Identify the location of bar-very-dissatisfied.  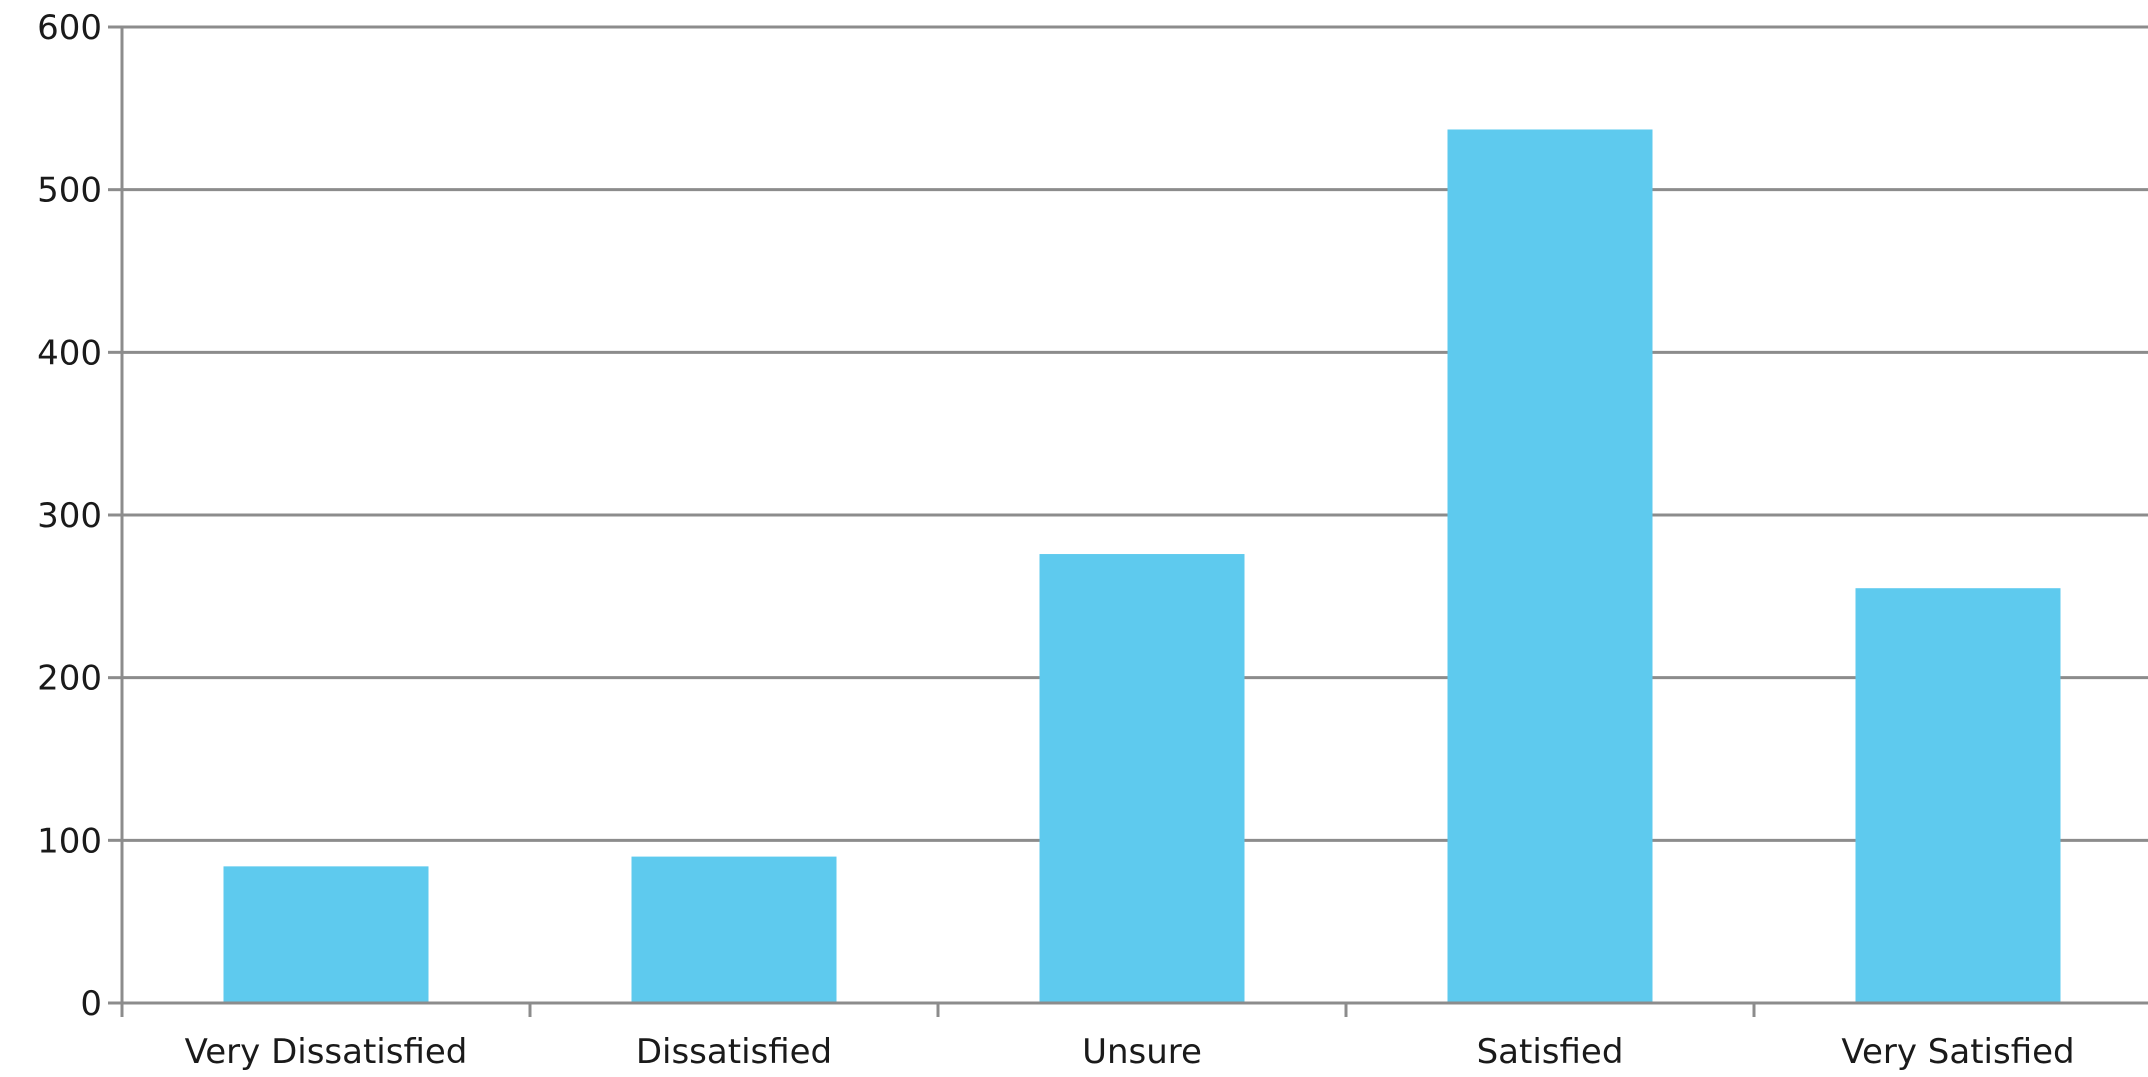
(326, 934).